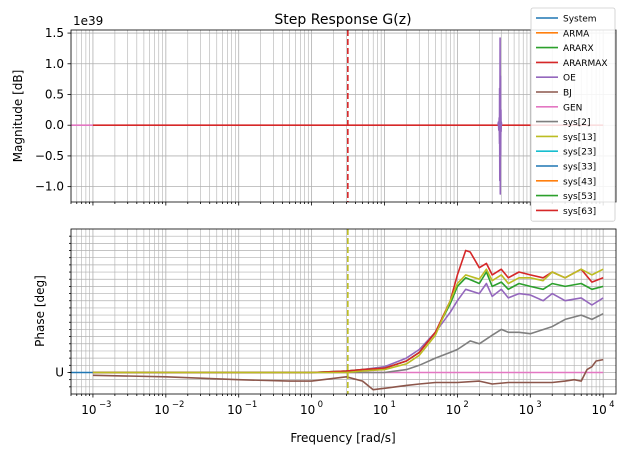  I want to click on legend-label: BJ, so click(567, 94).